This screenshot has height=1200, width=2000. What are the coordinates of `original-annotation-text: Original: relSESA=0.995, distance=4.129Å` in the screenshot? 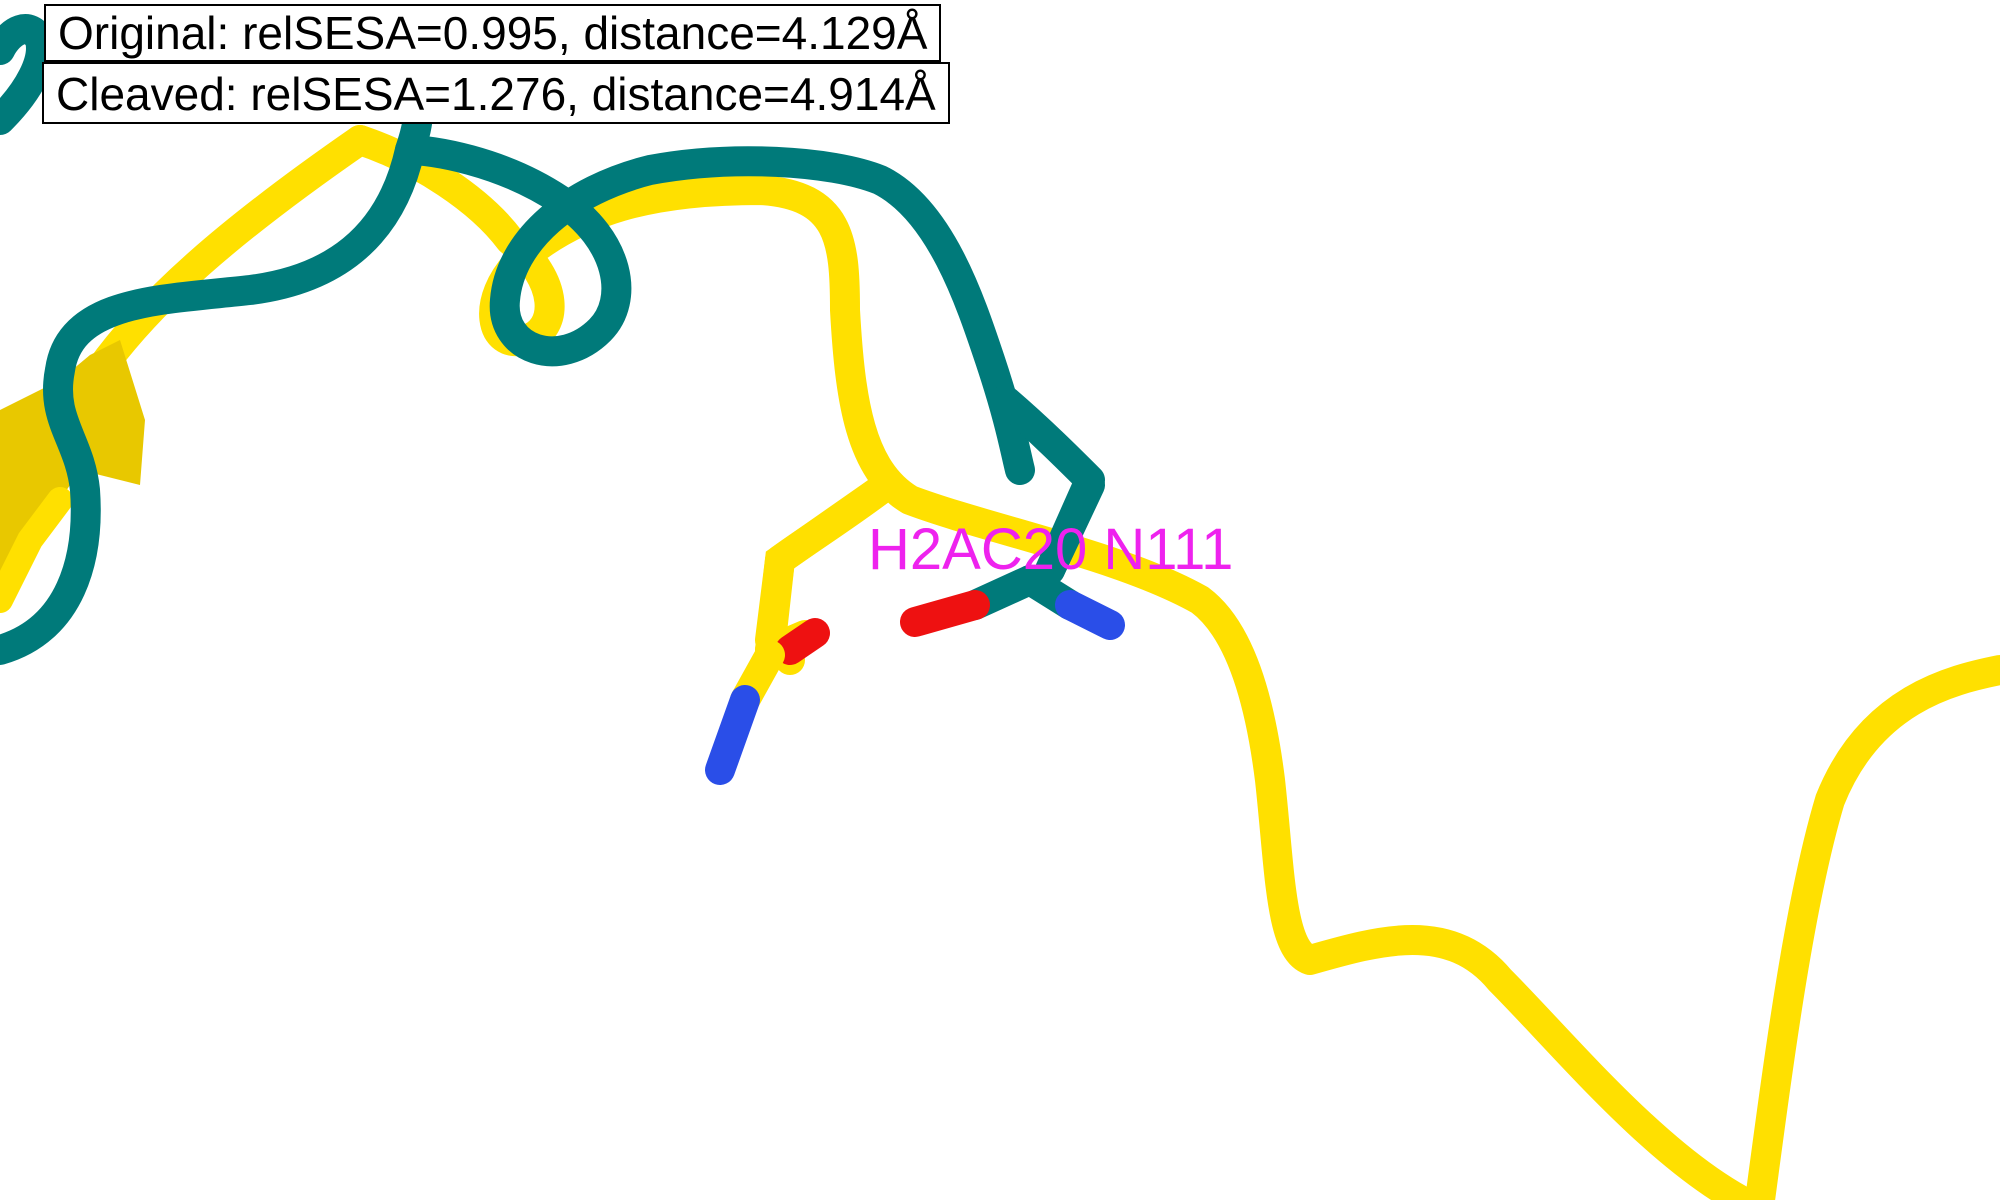 It's located at (493, 33).